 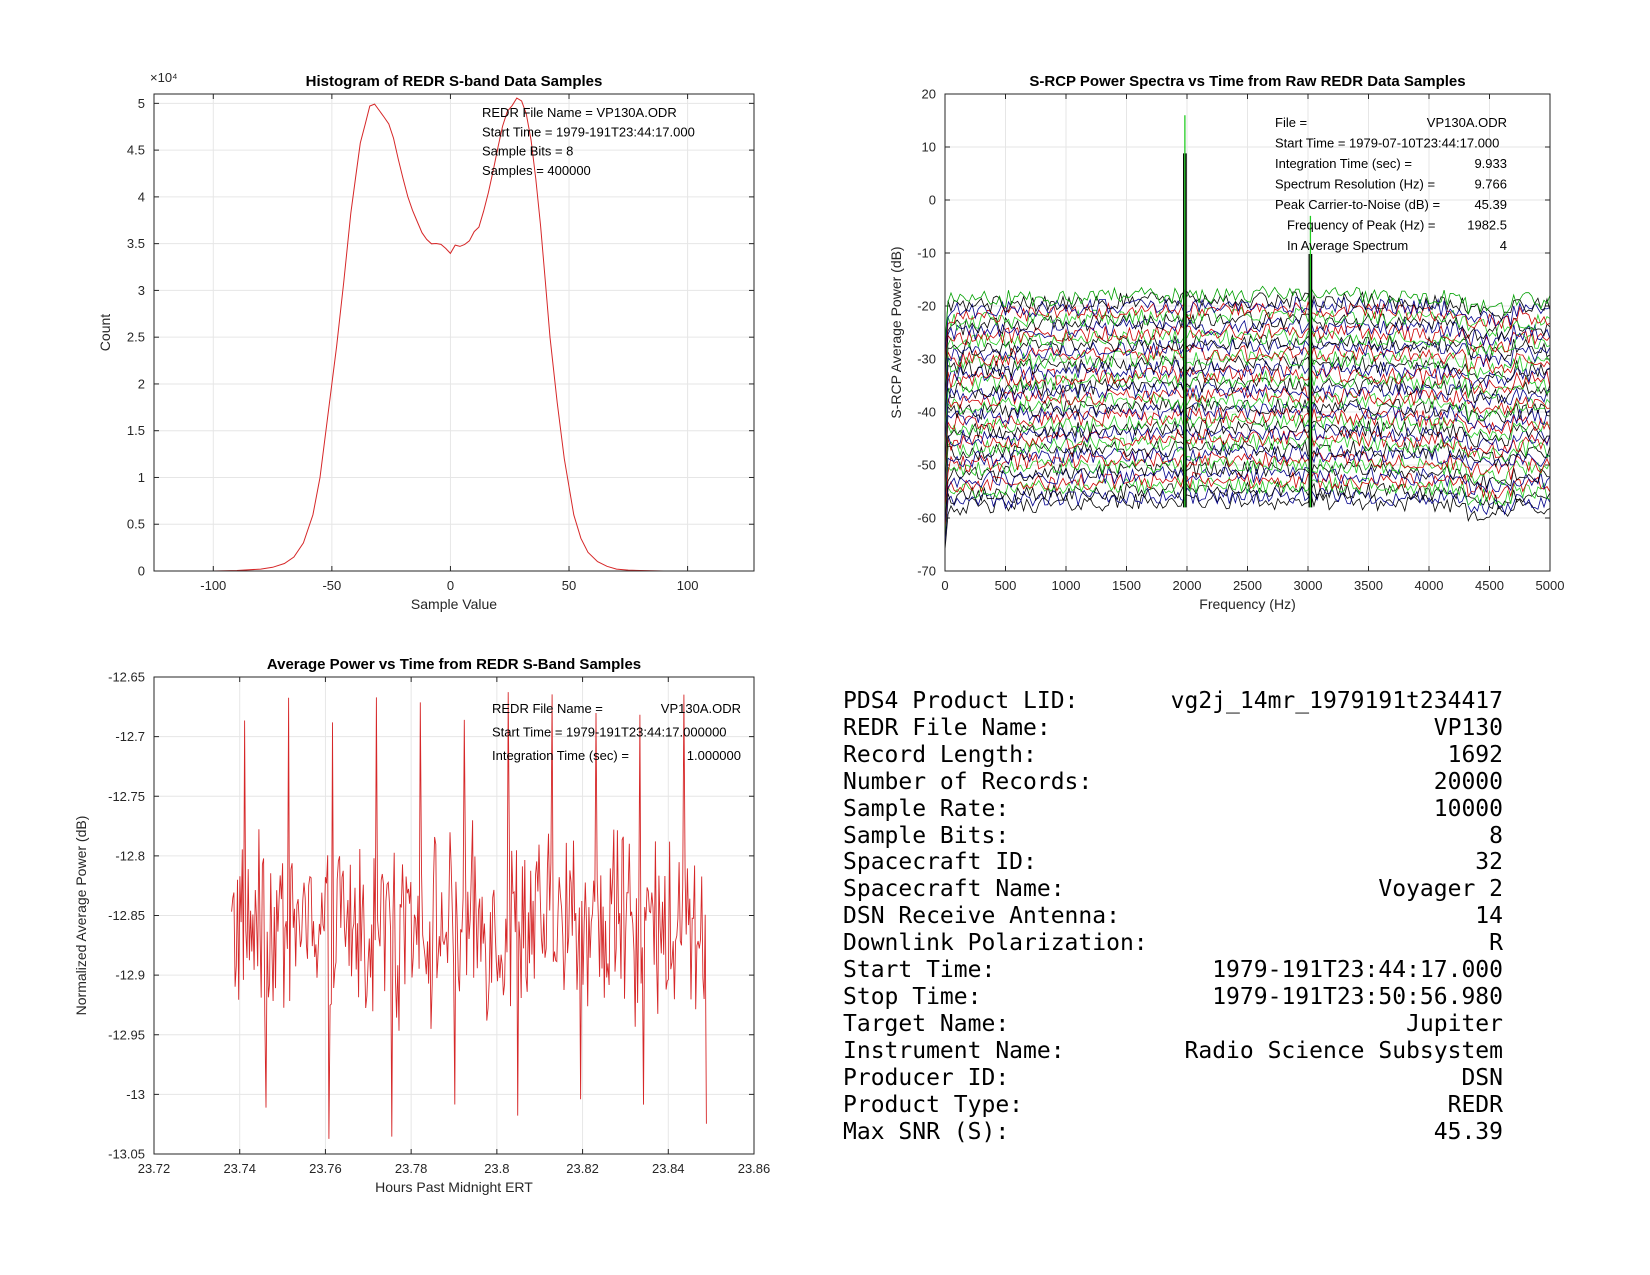 What do you see at coordinates (126, 1154) in the screenshot?
I see `y-tick-label: -13.05` at bounding box center [126, 1154].